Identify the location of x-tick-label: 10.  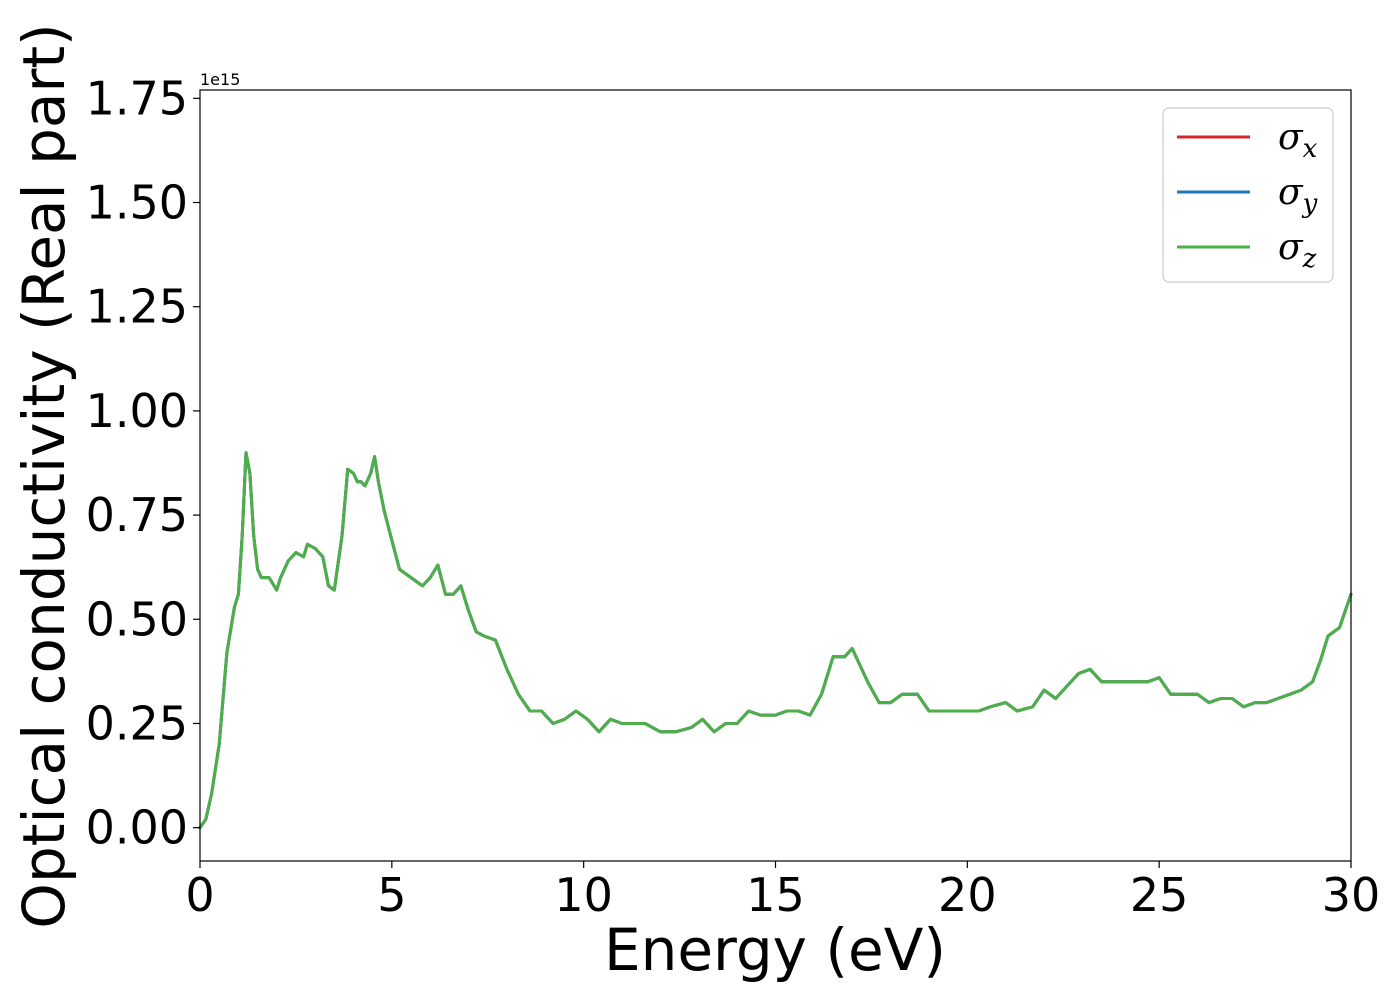
(583, 895).